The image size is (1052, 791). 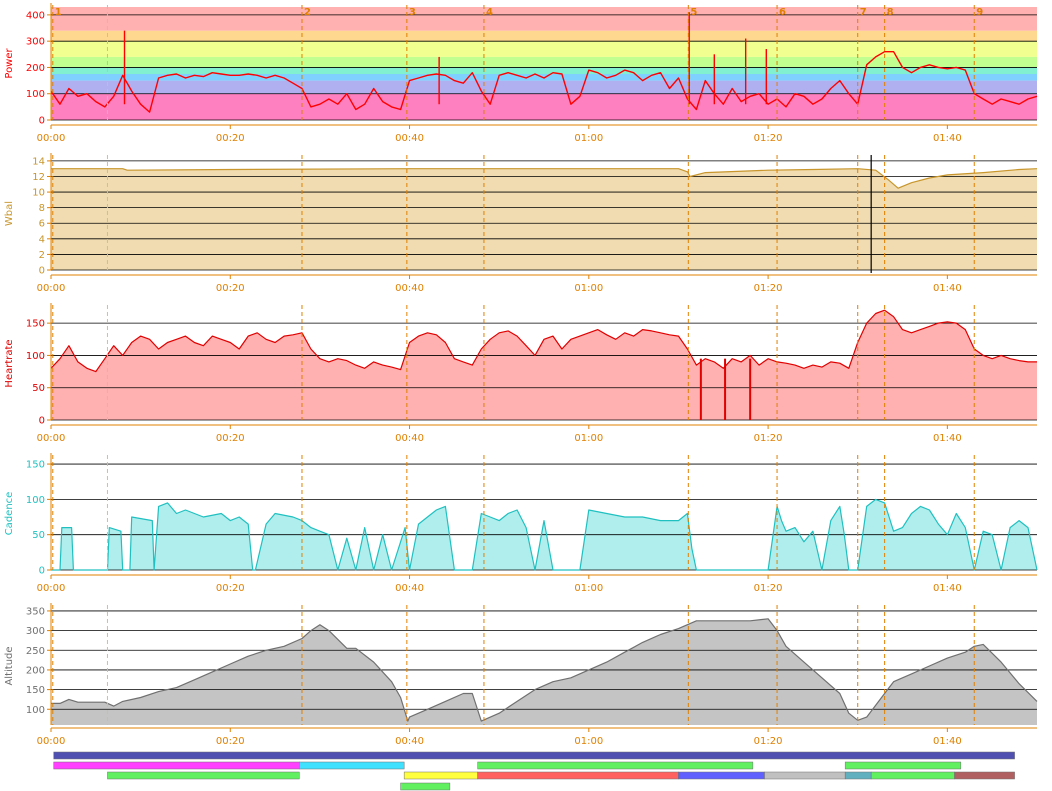 I want to click on heartrate-line, so click(x=543, y=341).